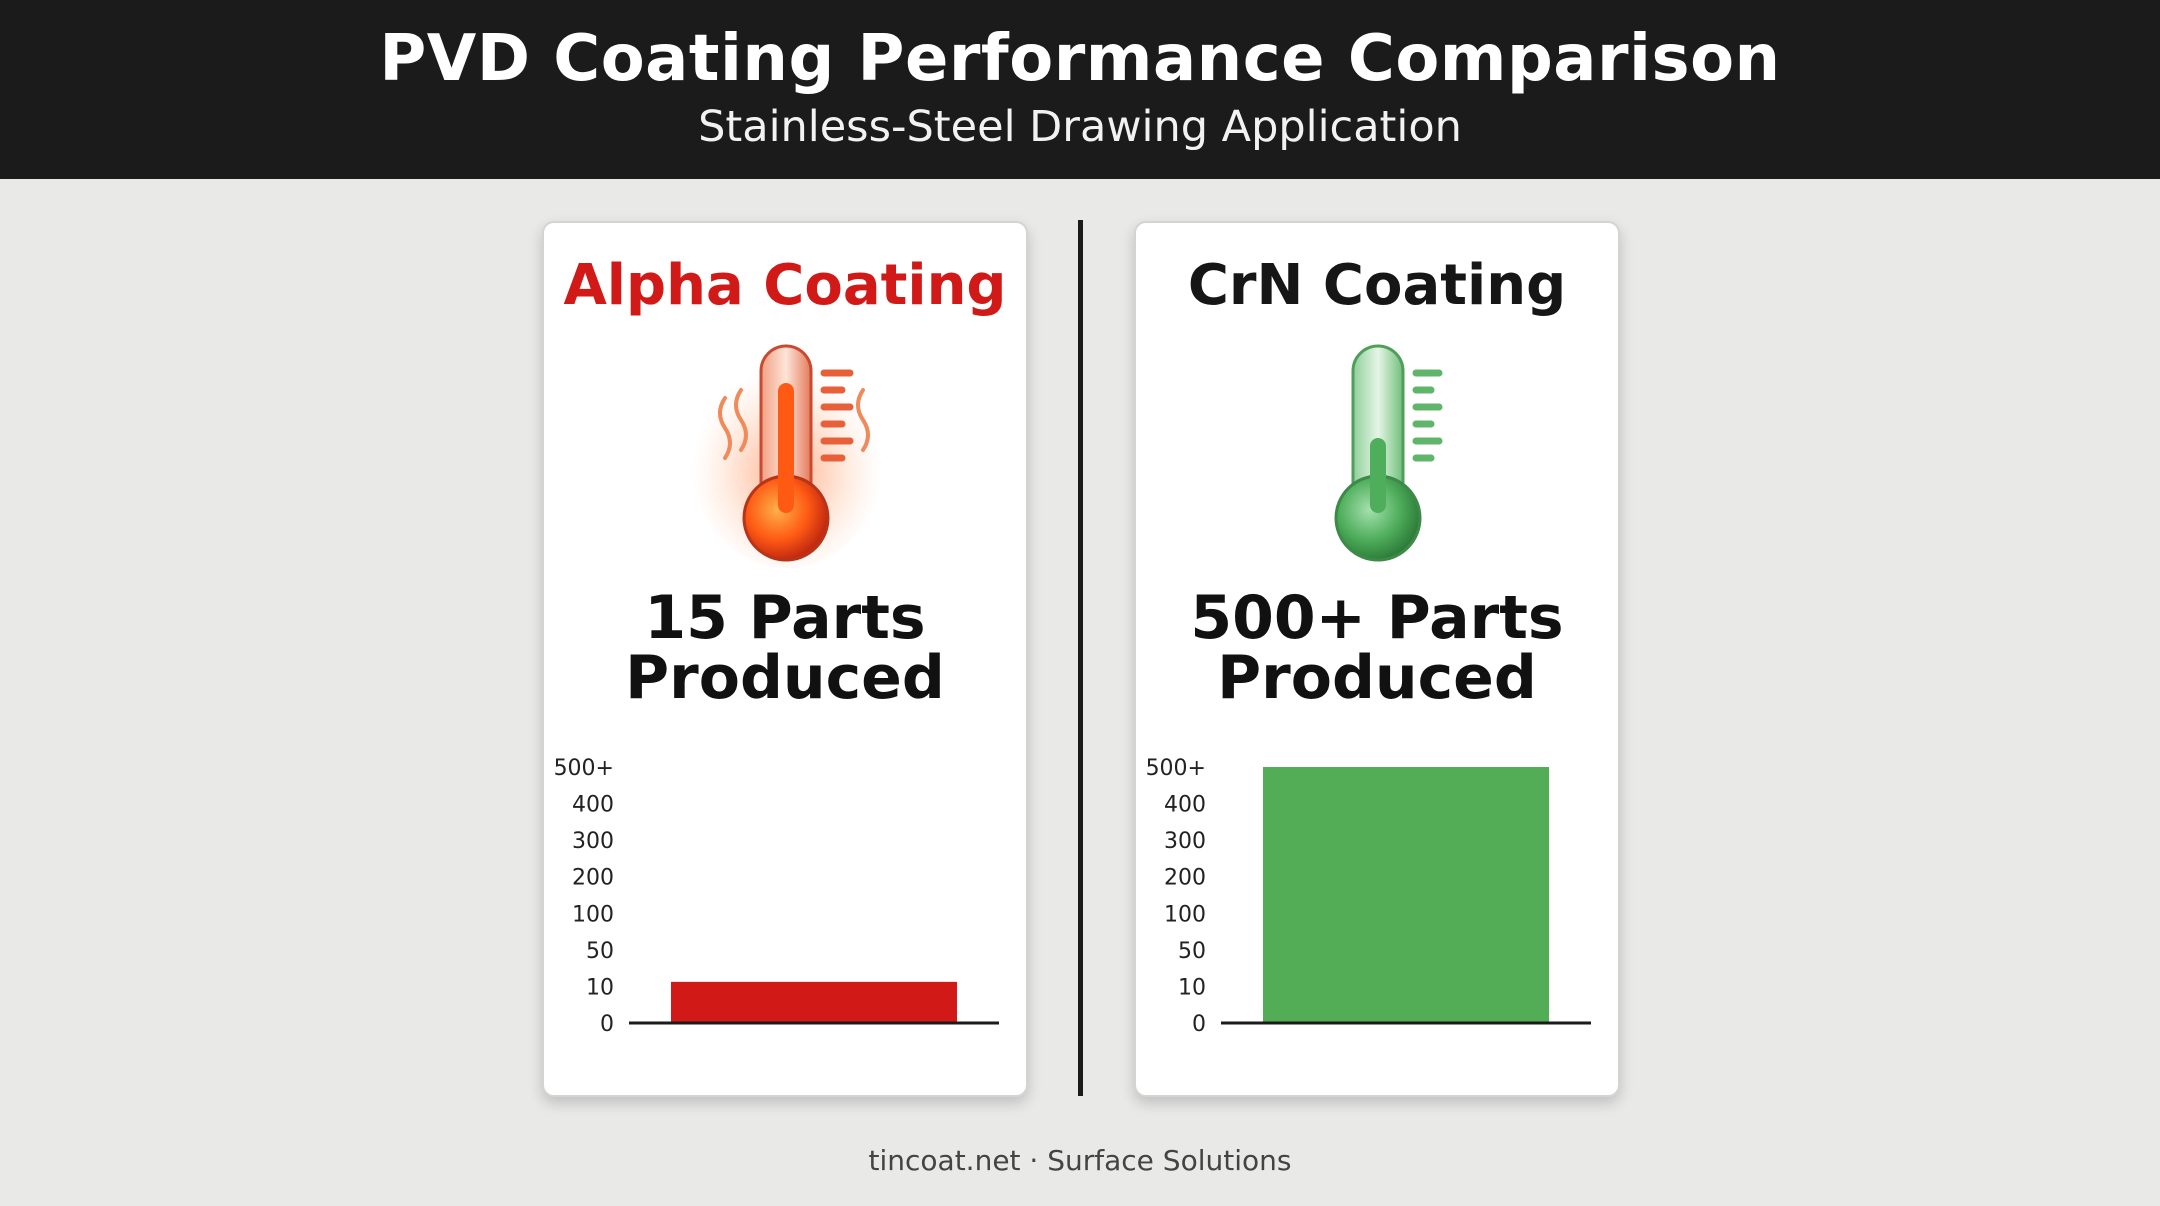  I want to click on page-subtitle: Stainless-Steel Drawing Application, so click(1080, 127).